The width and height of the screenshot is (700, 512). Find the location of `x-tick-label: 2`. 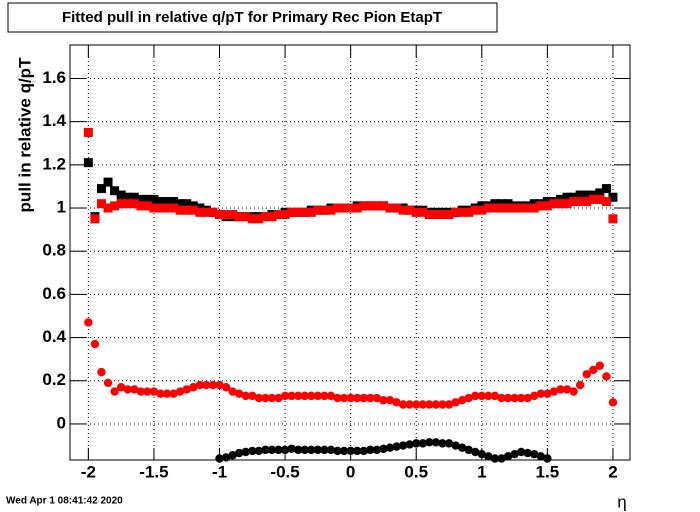

x-tick-label: 2 is located at coordinates (612, 471).